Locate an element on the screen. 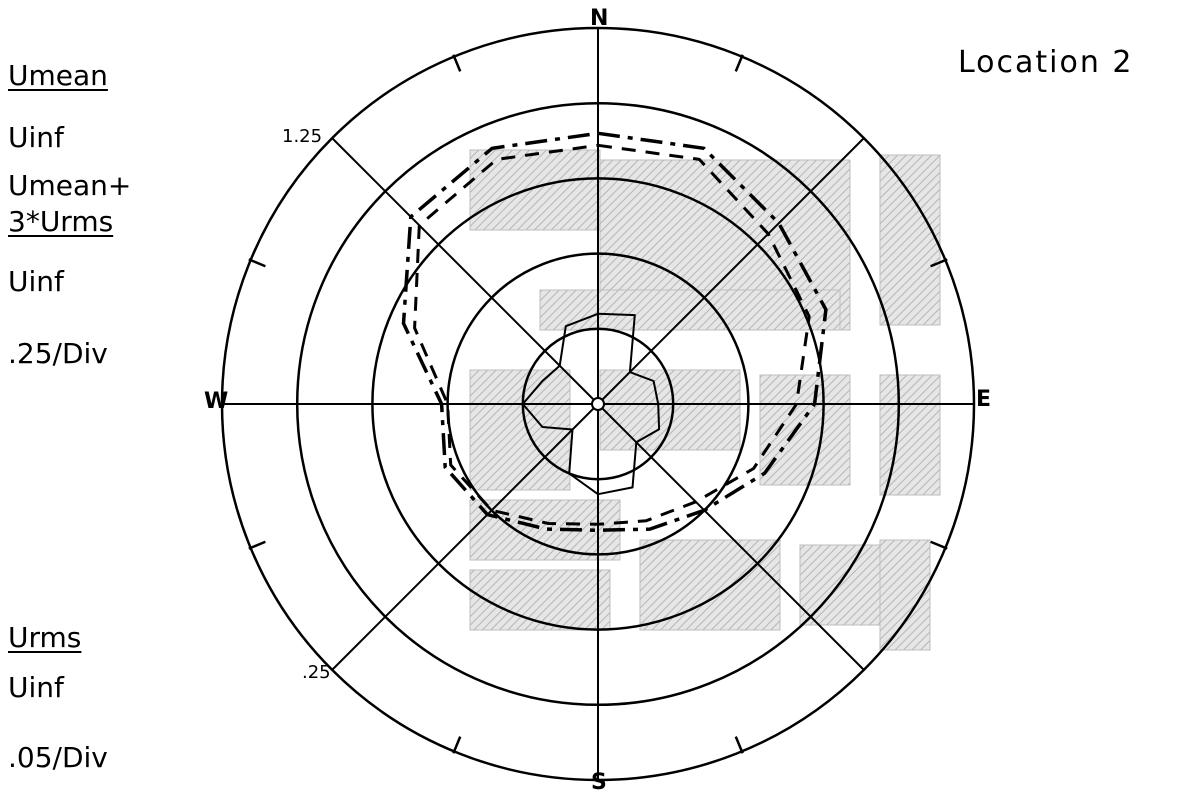 The height and width of the screenshot is (798, 1192). compass-south-label: S is located at coordinates (599, 782).